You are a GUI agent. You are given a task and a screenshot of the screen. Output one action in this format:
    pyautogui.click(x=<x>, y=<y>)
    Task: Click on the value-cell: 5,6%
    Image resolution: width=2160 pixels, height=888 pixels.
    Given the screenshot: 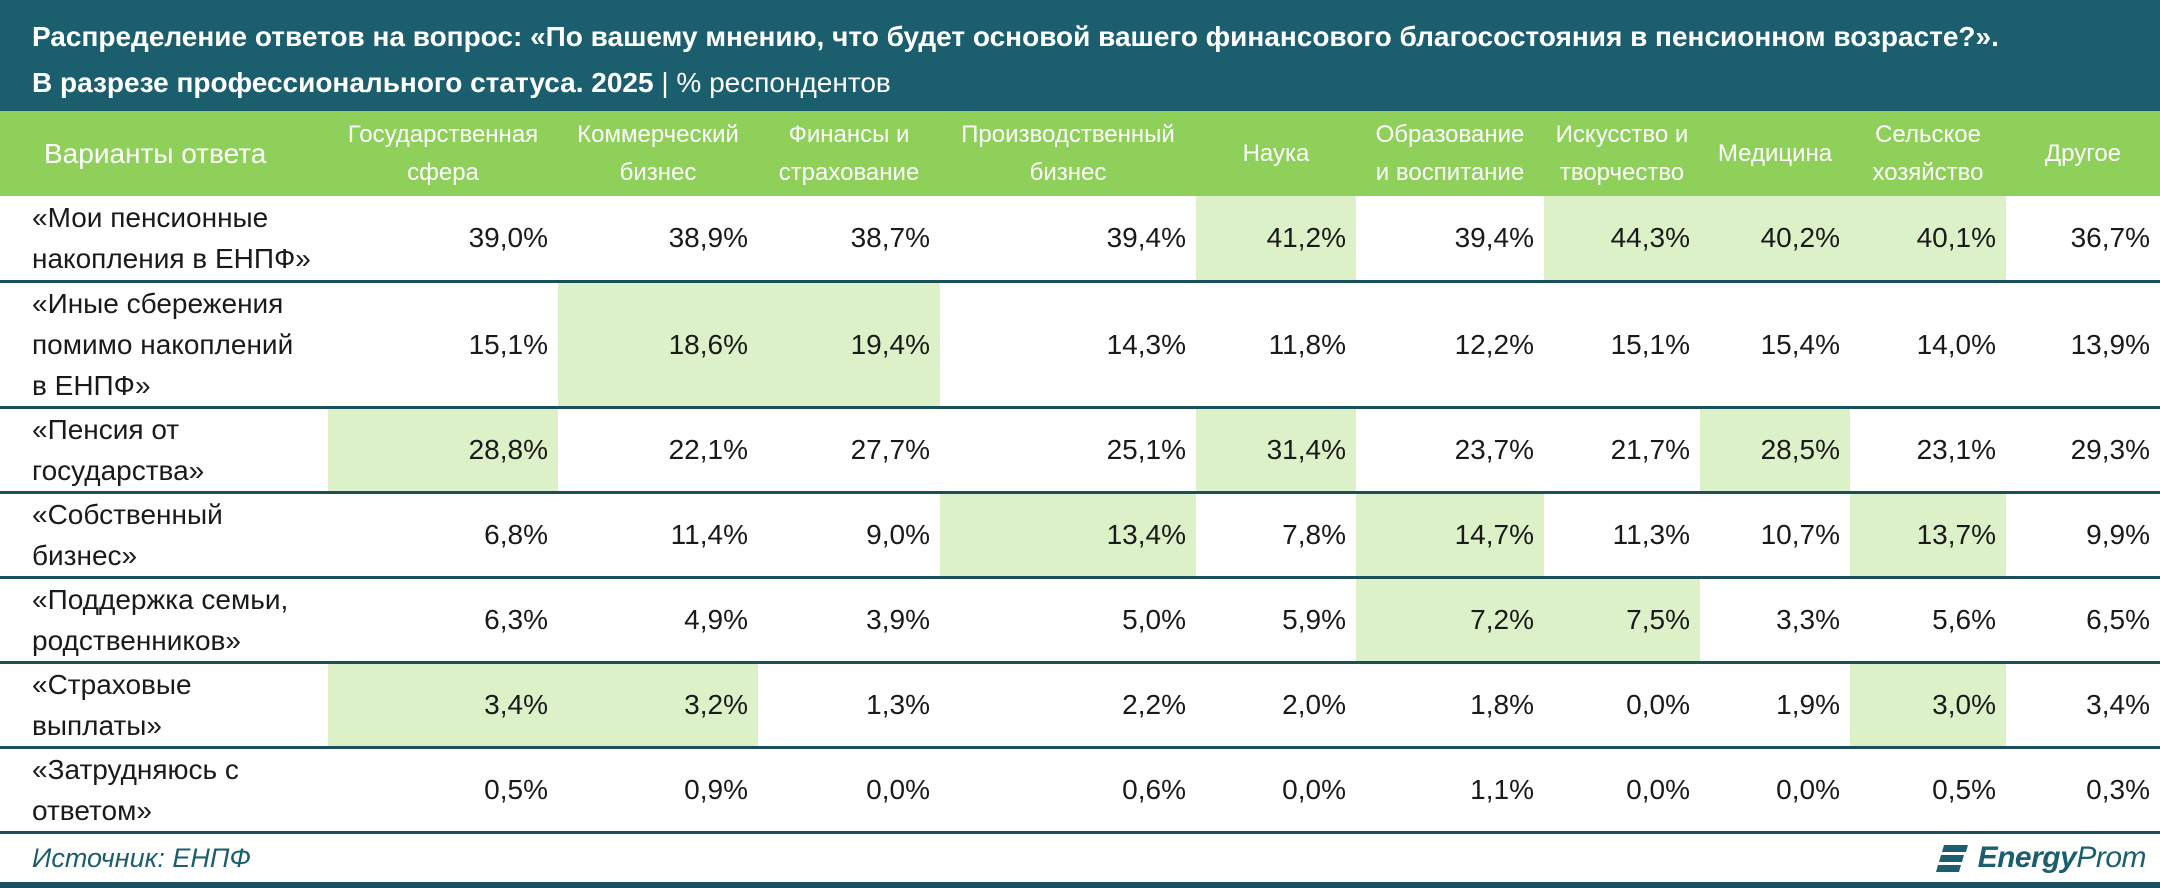 What is the action you would take?
    pyautogui.click(x=1928, y=620)
    